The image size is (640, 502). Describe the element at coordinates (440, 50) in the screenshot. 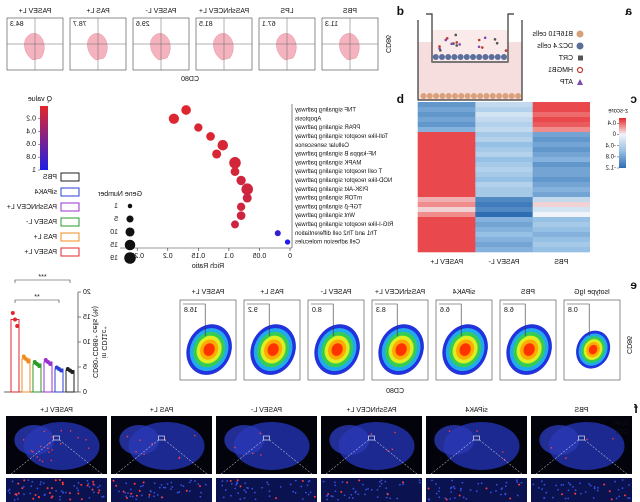

I see `molecule` at that location.